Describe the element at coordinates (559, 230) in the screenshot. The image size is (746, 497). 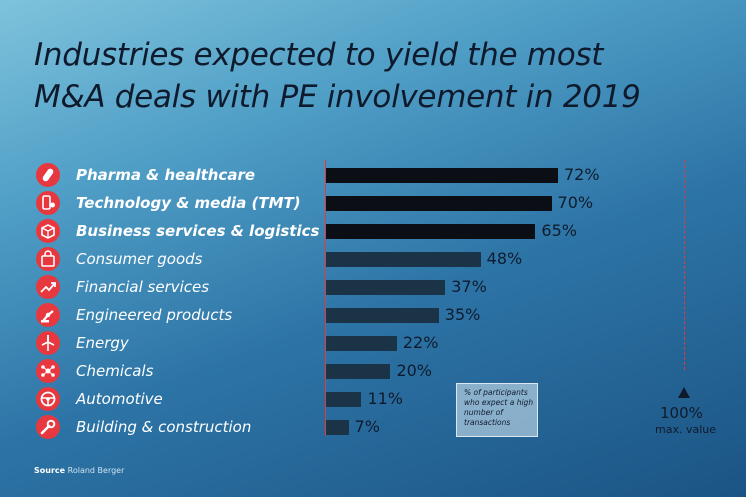
I see `bar-value-label: 65%` at that location.